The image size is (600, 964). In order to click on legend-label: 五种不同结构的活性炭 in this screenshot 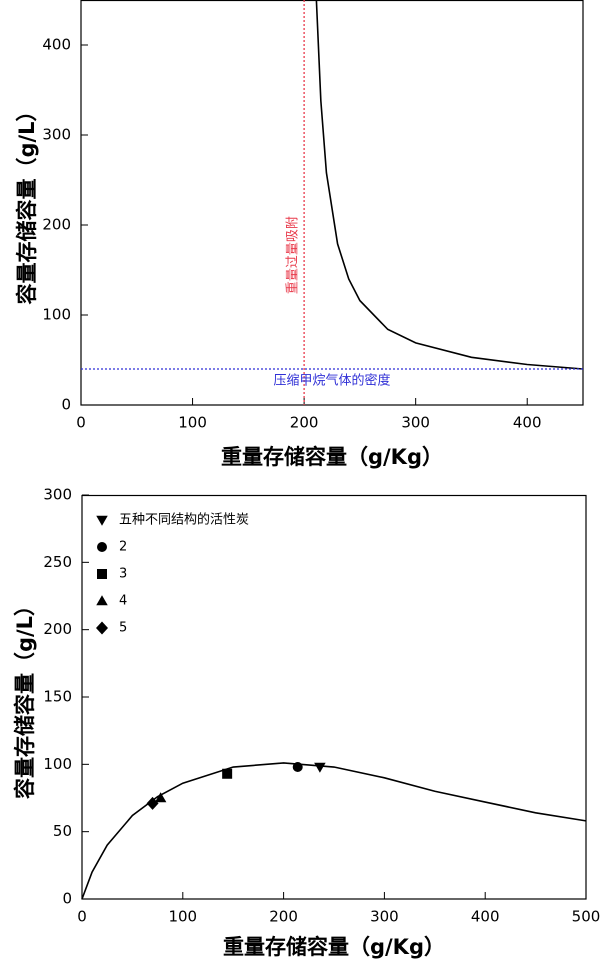, I will do `click(184, 520)`.